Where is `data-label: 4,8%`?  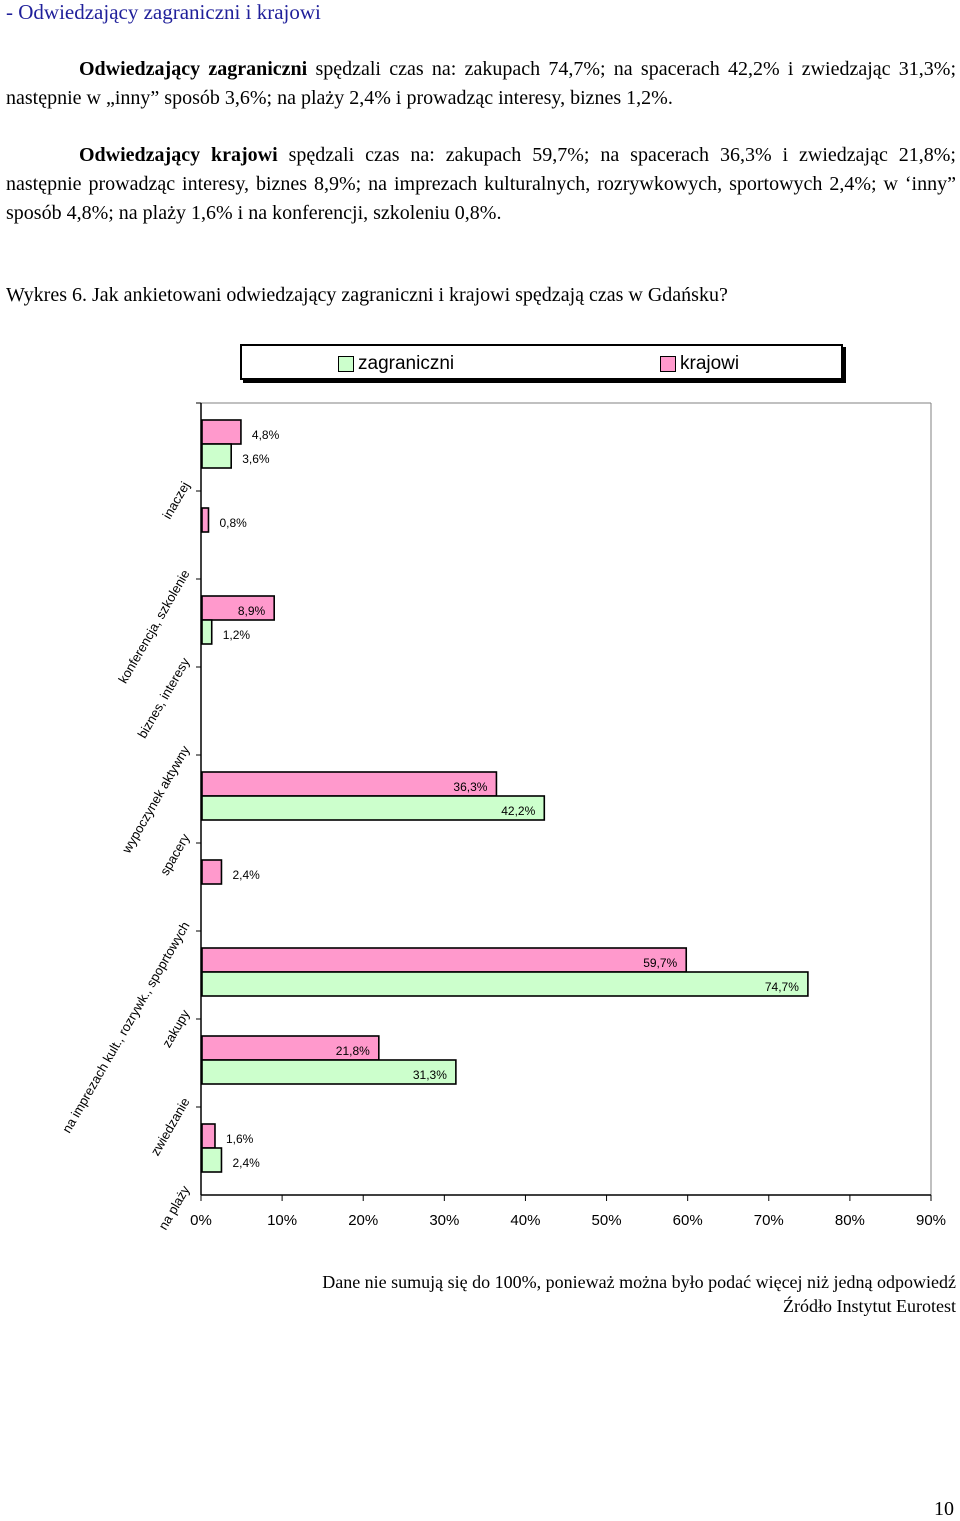 data-label: 4,8% is located at coordinates (266, 435).